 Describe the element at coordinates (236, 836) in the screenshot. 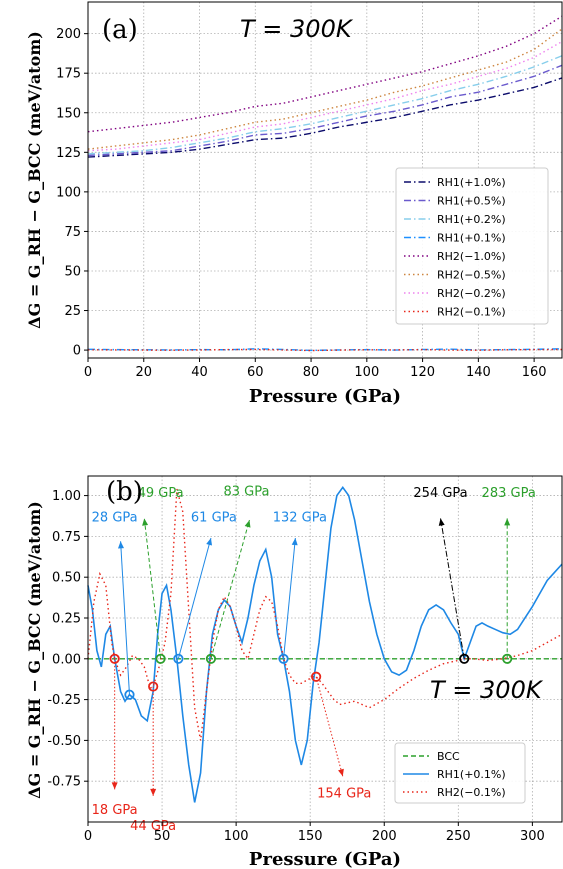

I see `panel-b-xtick-label: 100` at that location.